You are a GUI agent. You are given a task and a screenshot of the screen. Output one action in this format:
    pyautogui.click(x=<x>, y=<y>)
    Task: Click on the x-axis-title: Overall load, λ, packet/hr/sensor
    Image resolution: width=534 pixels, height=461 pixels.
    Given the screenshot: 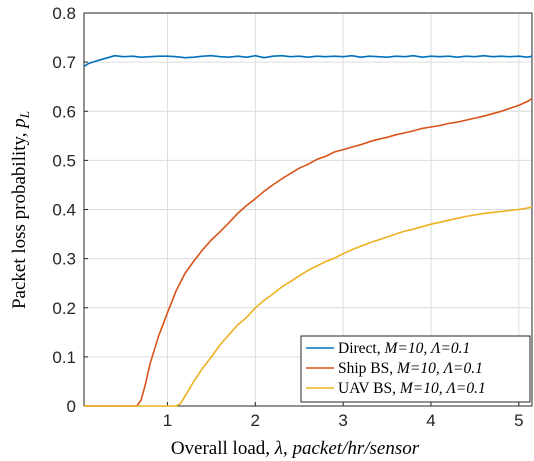 What is the action you would take?
    pyautogui.click(x=295, y=448)
    